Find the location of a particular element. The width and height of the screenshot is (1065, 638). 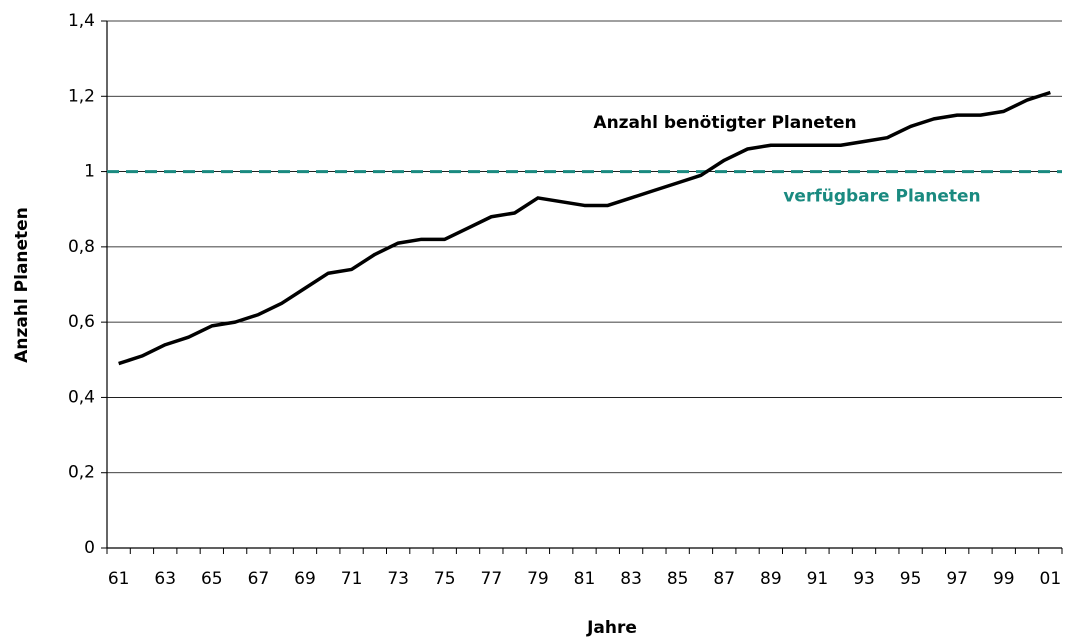

y-tick-label: 1,2 is located at coordinates (81, 96).